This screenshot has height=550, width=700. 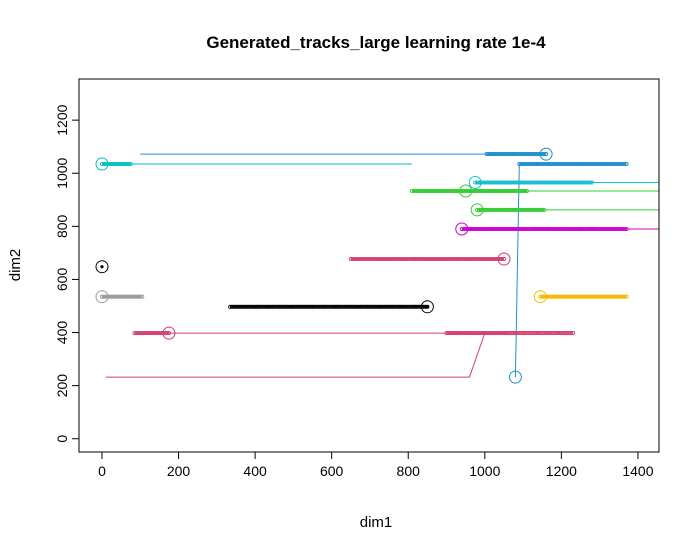 What do you see at coordinates (409, 471) in the screenshot?
I see `x-tick-label: 800` at bounding box center [409, 471].